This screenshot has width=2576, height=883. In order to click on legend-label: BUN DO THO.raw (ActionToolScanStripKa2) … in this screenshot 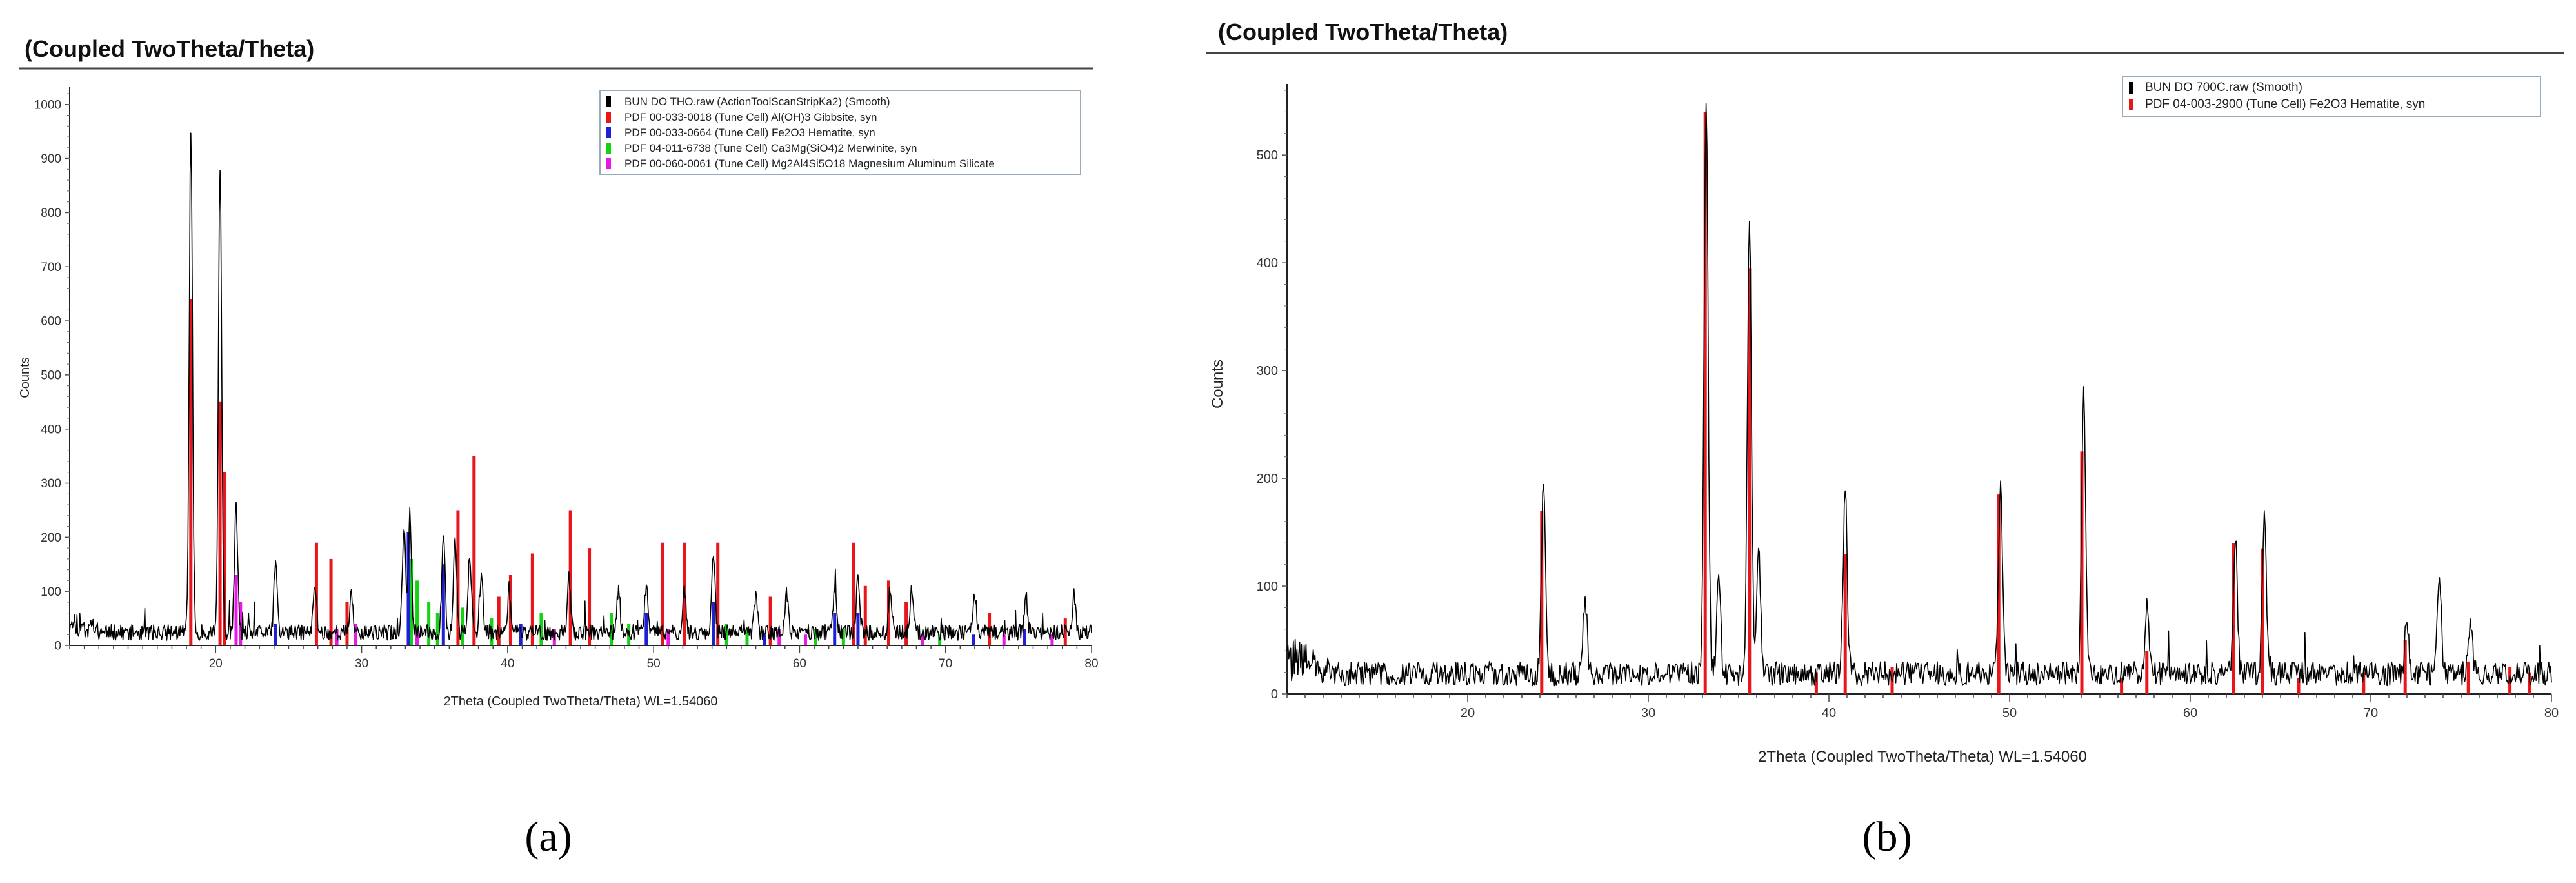, I will do `click(757, 102)`.